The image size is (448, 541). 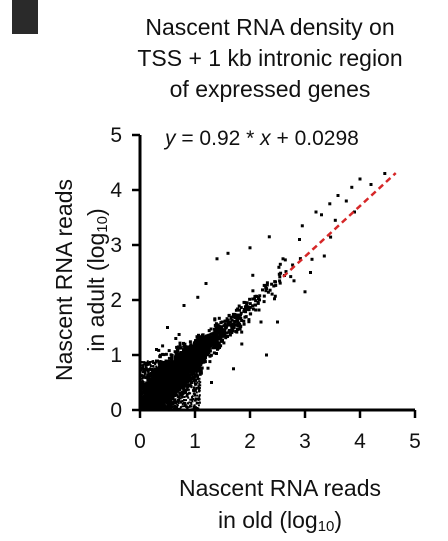 I want to click on x-tick-label: 2, so click(x=250, y=441).